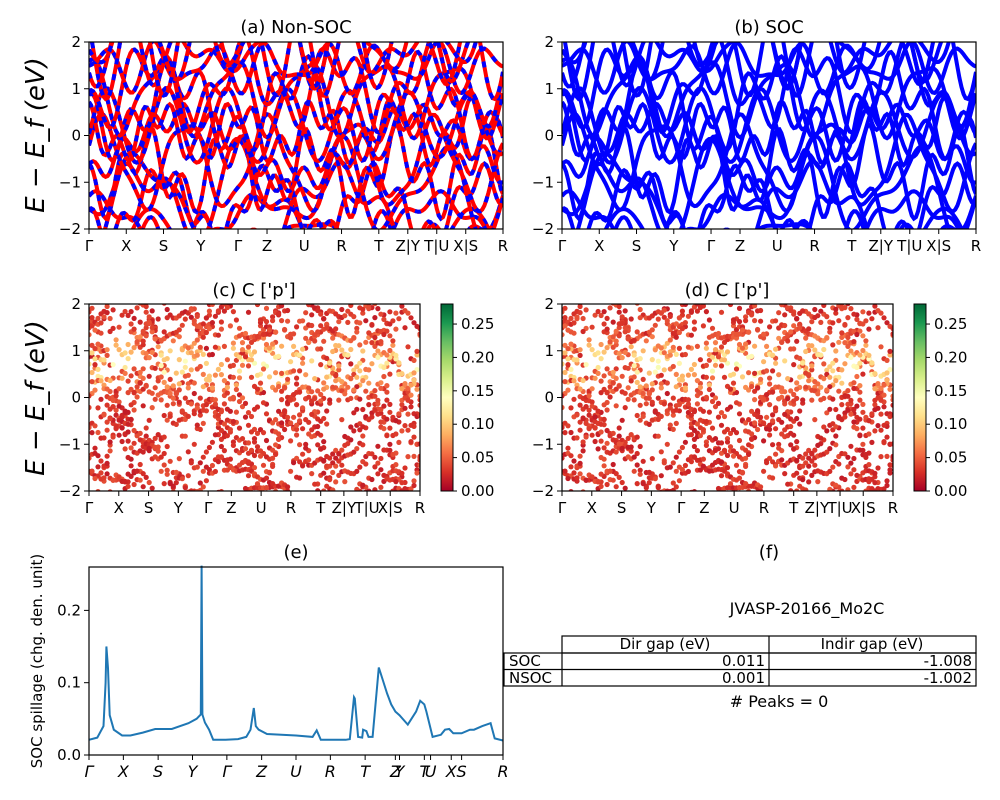  Describe the element at coordinates (253, 290) in the screenshot. I see `panel-c-title: (c) C ['p']` at that location.